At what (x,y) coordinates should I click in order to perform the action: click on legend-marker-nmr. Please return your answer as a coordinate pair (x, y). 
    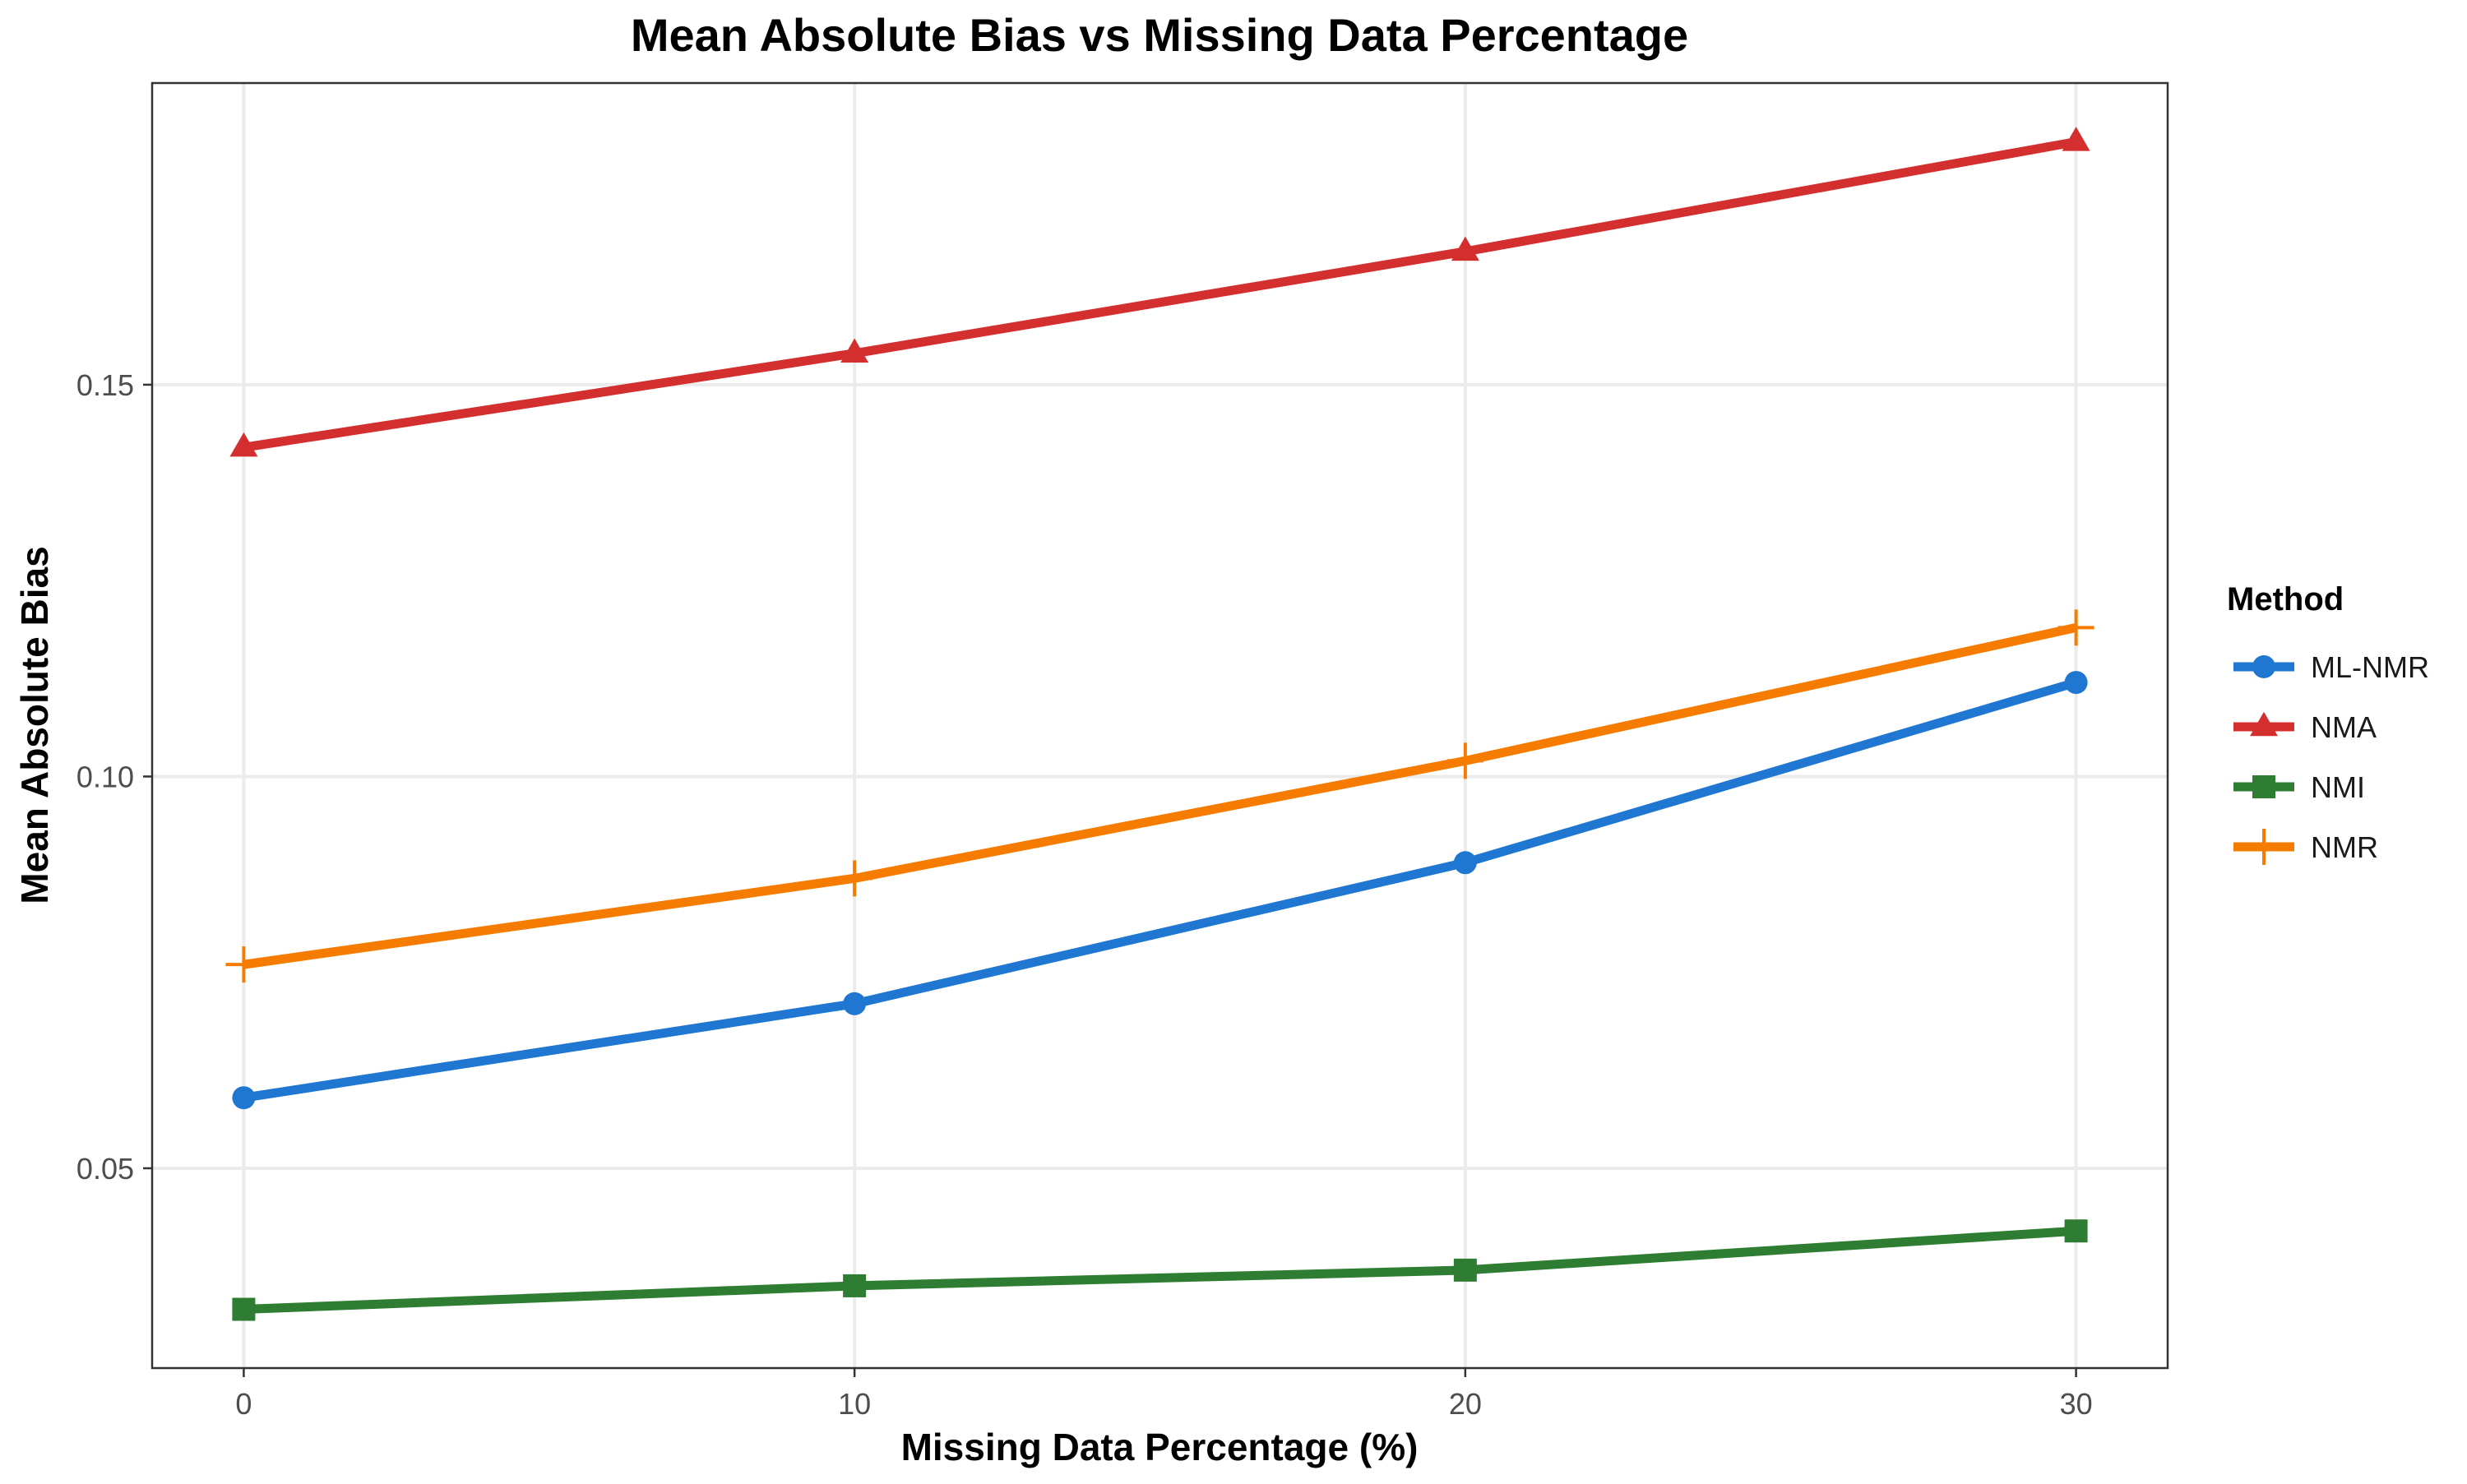
    Looking at the image, I should click on (2264, 847).